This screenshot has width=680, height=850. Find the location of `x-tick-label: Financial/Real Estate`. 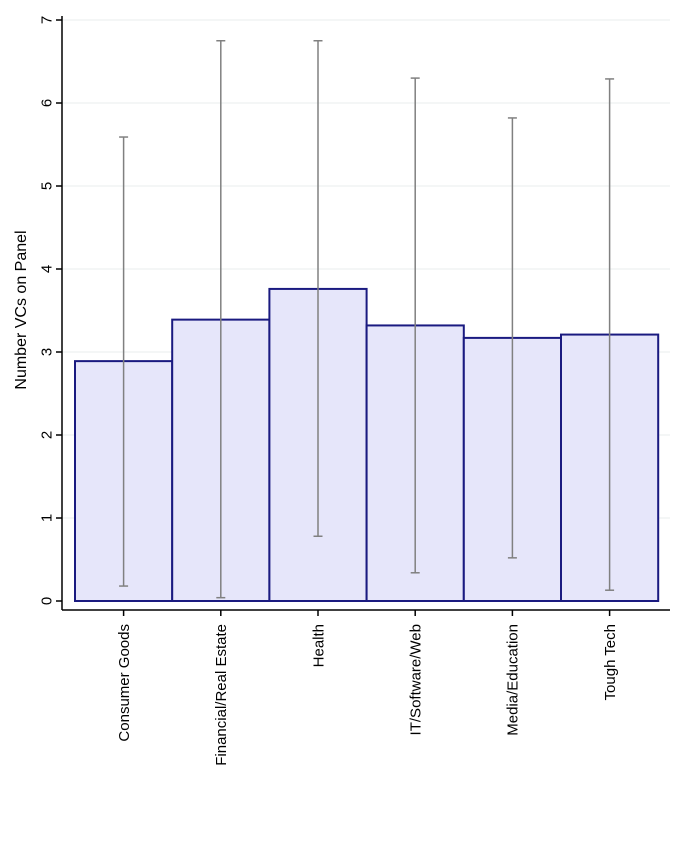

x-tick-label: Financial/Real Estate is located at coordinates (221, 695).